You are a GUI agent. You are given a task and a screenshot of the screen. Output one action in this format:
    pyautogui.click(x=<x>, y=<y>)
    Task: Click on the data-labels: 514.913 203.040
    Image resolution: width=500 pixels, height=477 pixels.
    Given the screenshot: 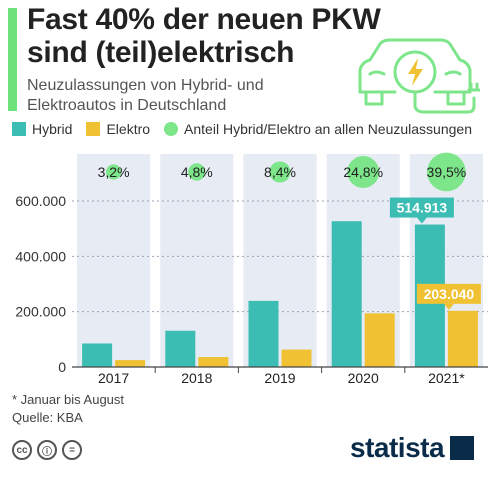 What is the action you would take?
    pyautogui.click(x=435, y=253)
    